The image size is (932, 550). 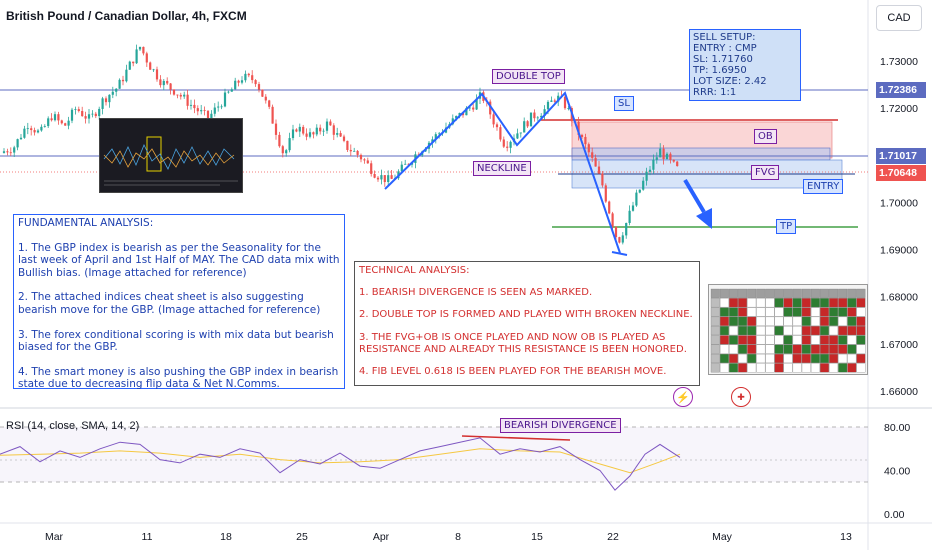 What do you see at coordinates (741, 397) in the screenshot?
I see `canada-flag-icon: ✚` at bounding box center [741, 397].